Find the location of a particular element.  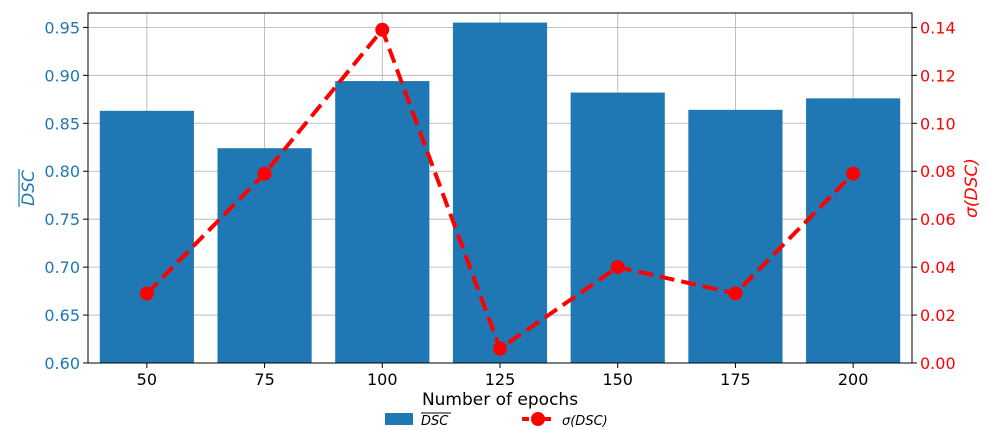

legend-swatch-marker is located at coordinates (538, 419).